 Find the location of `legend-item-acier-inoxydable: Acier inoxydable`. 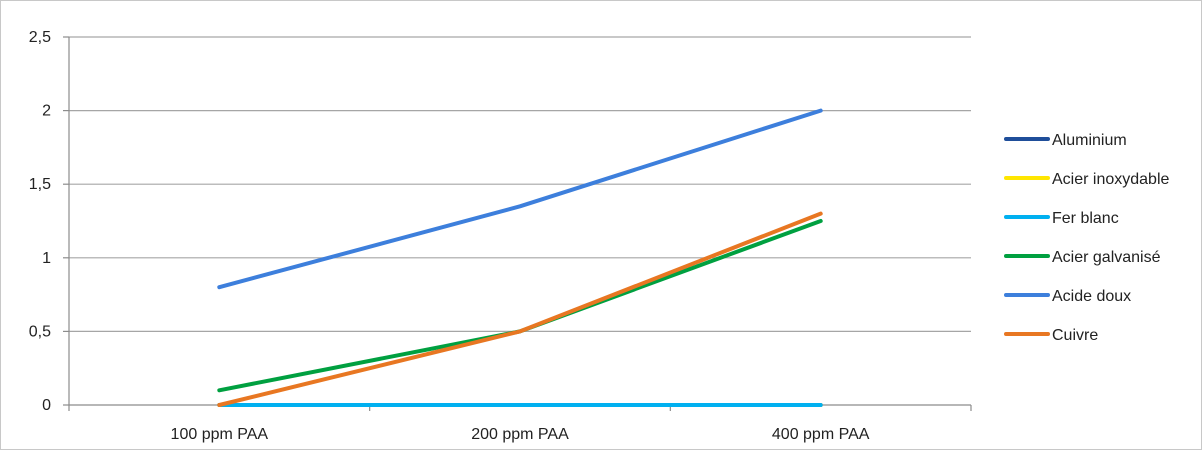

legend-item-acier-inoxydable: Acier inoxydable is located at coordinates (1087, 179).